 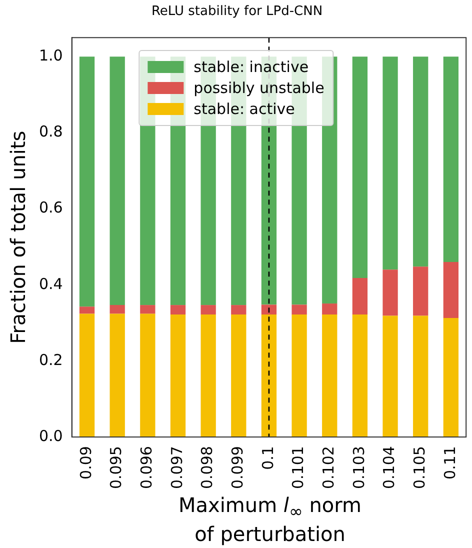 I want to click on chart-title: ReLU stability for LPd-CNN, so click(x=237, y=12).